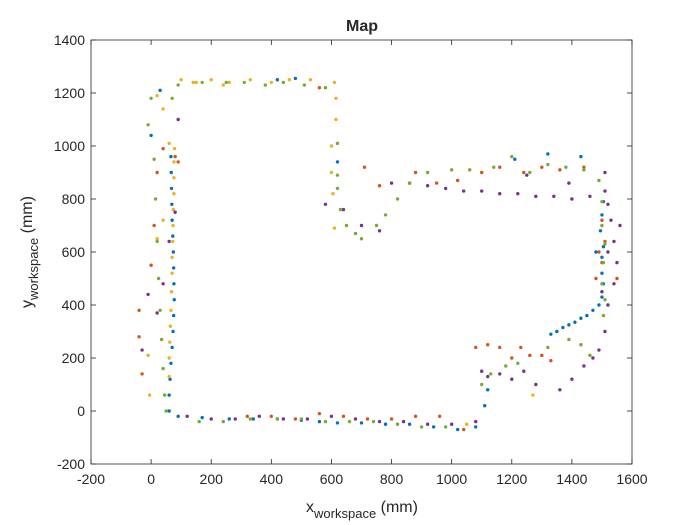  I want to click on y-tick-label: 1000, so click(69, 146).